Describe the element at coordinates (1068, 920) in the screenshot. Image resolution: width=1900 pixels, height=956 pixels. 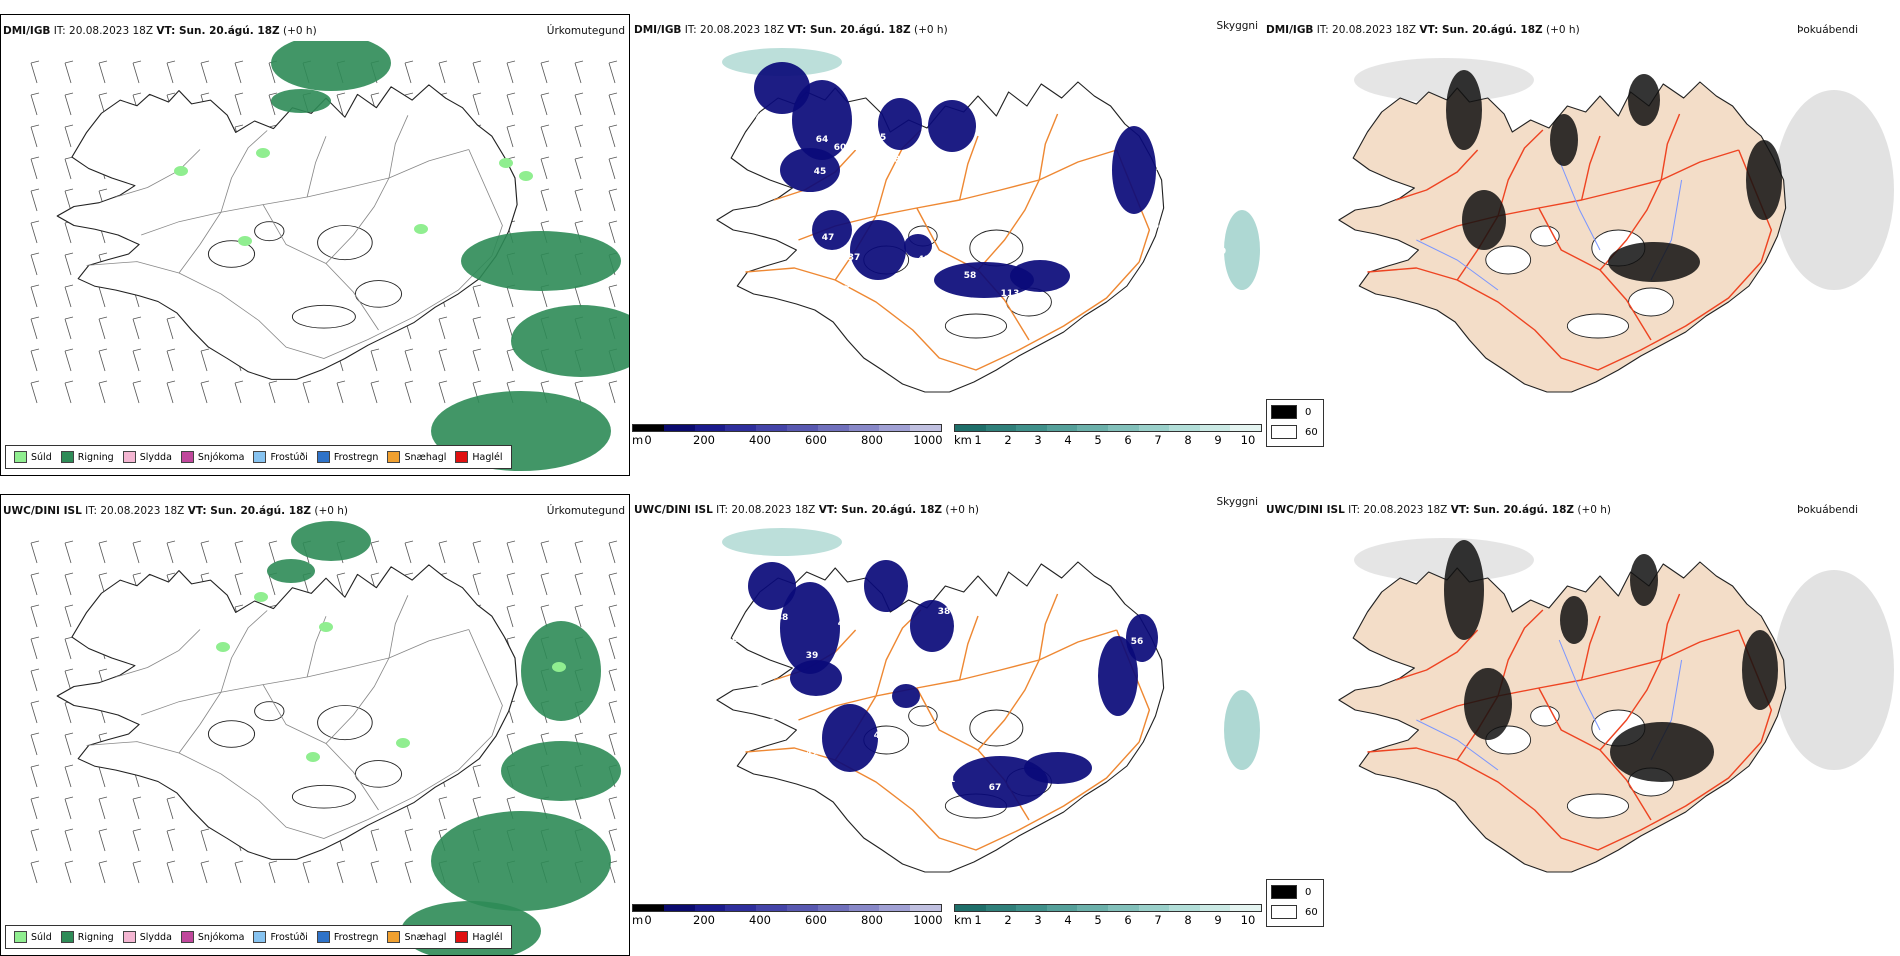
I see `colorbar-tick: 4` at that location.